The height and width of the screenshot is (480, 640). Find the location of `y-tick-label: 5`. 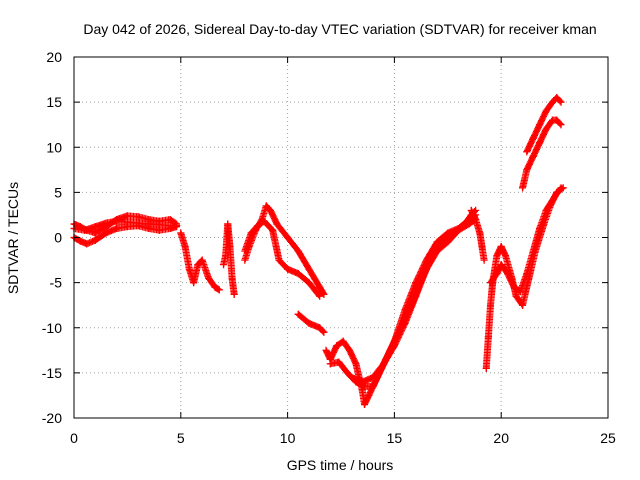

y-tick-label: 5 is located at coordinates (58, 192).